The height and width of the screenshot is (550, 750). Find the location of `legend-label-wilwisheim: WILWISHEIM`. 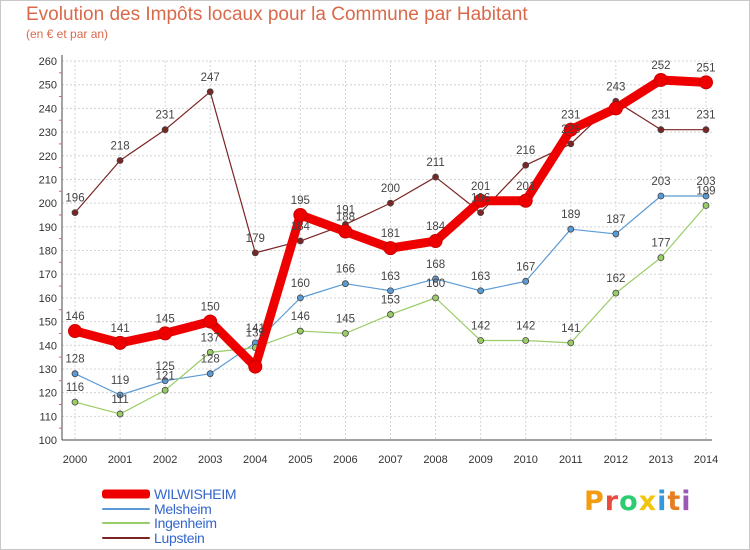

legend-label-wilwisheim: WILWISHEIM is located at coordinates (195, 494).